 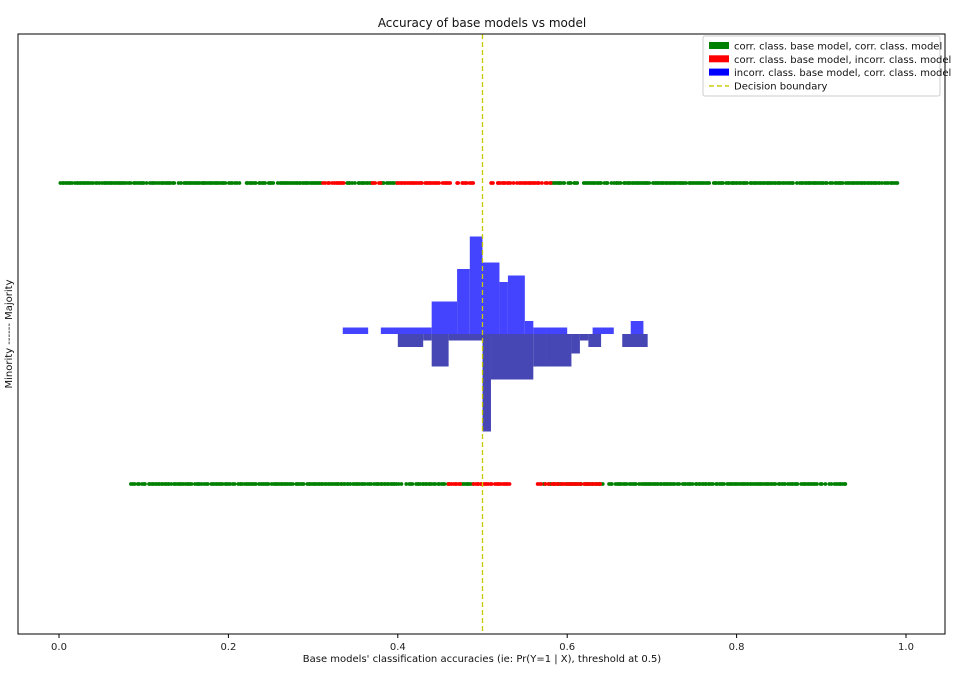 What do you see at coordinates (479, 183) in the screenshot?
I see `strip-majority` at bounding box center [479, 183].